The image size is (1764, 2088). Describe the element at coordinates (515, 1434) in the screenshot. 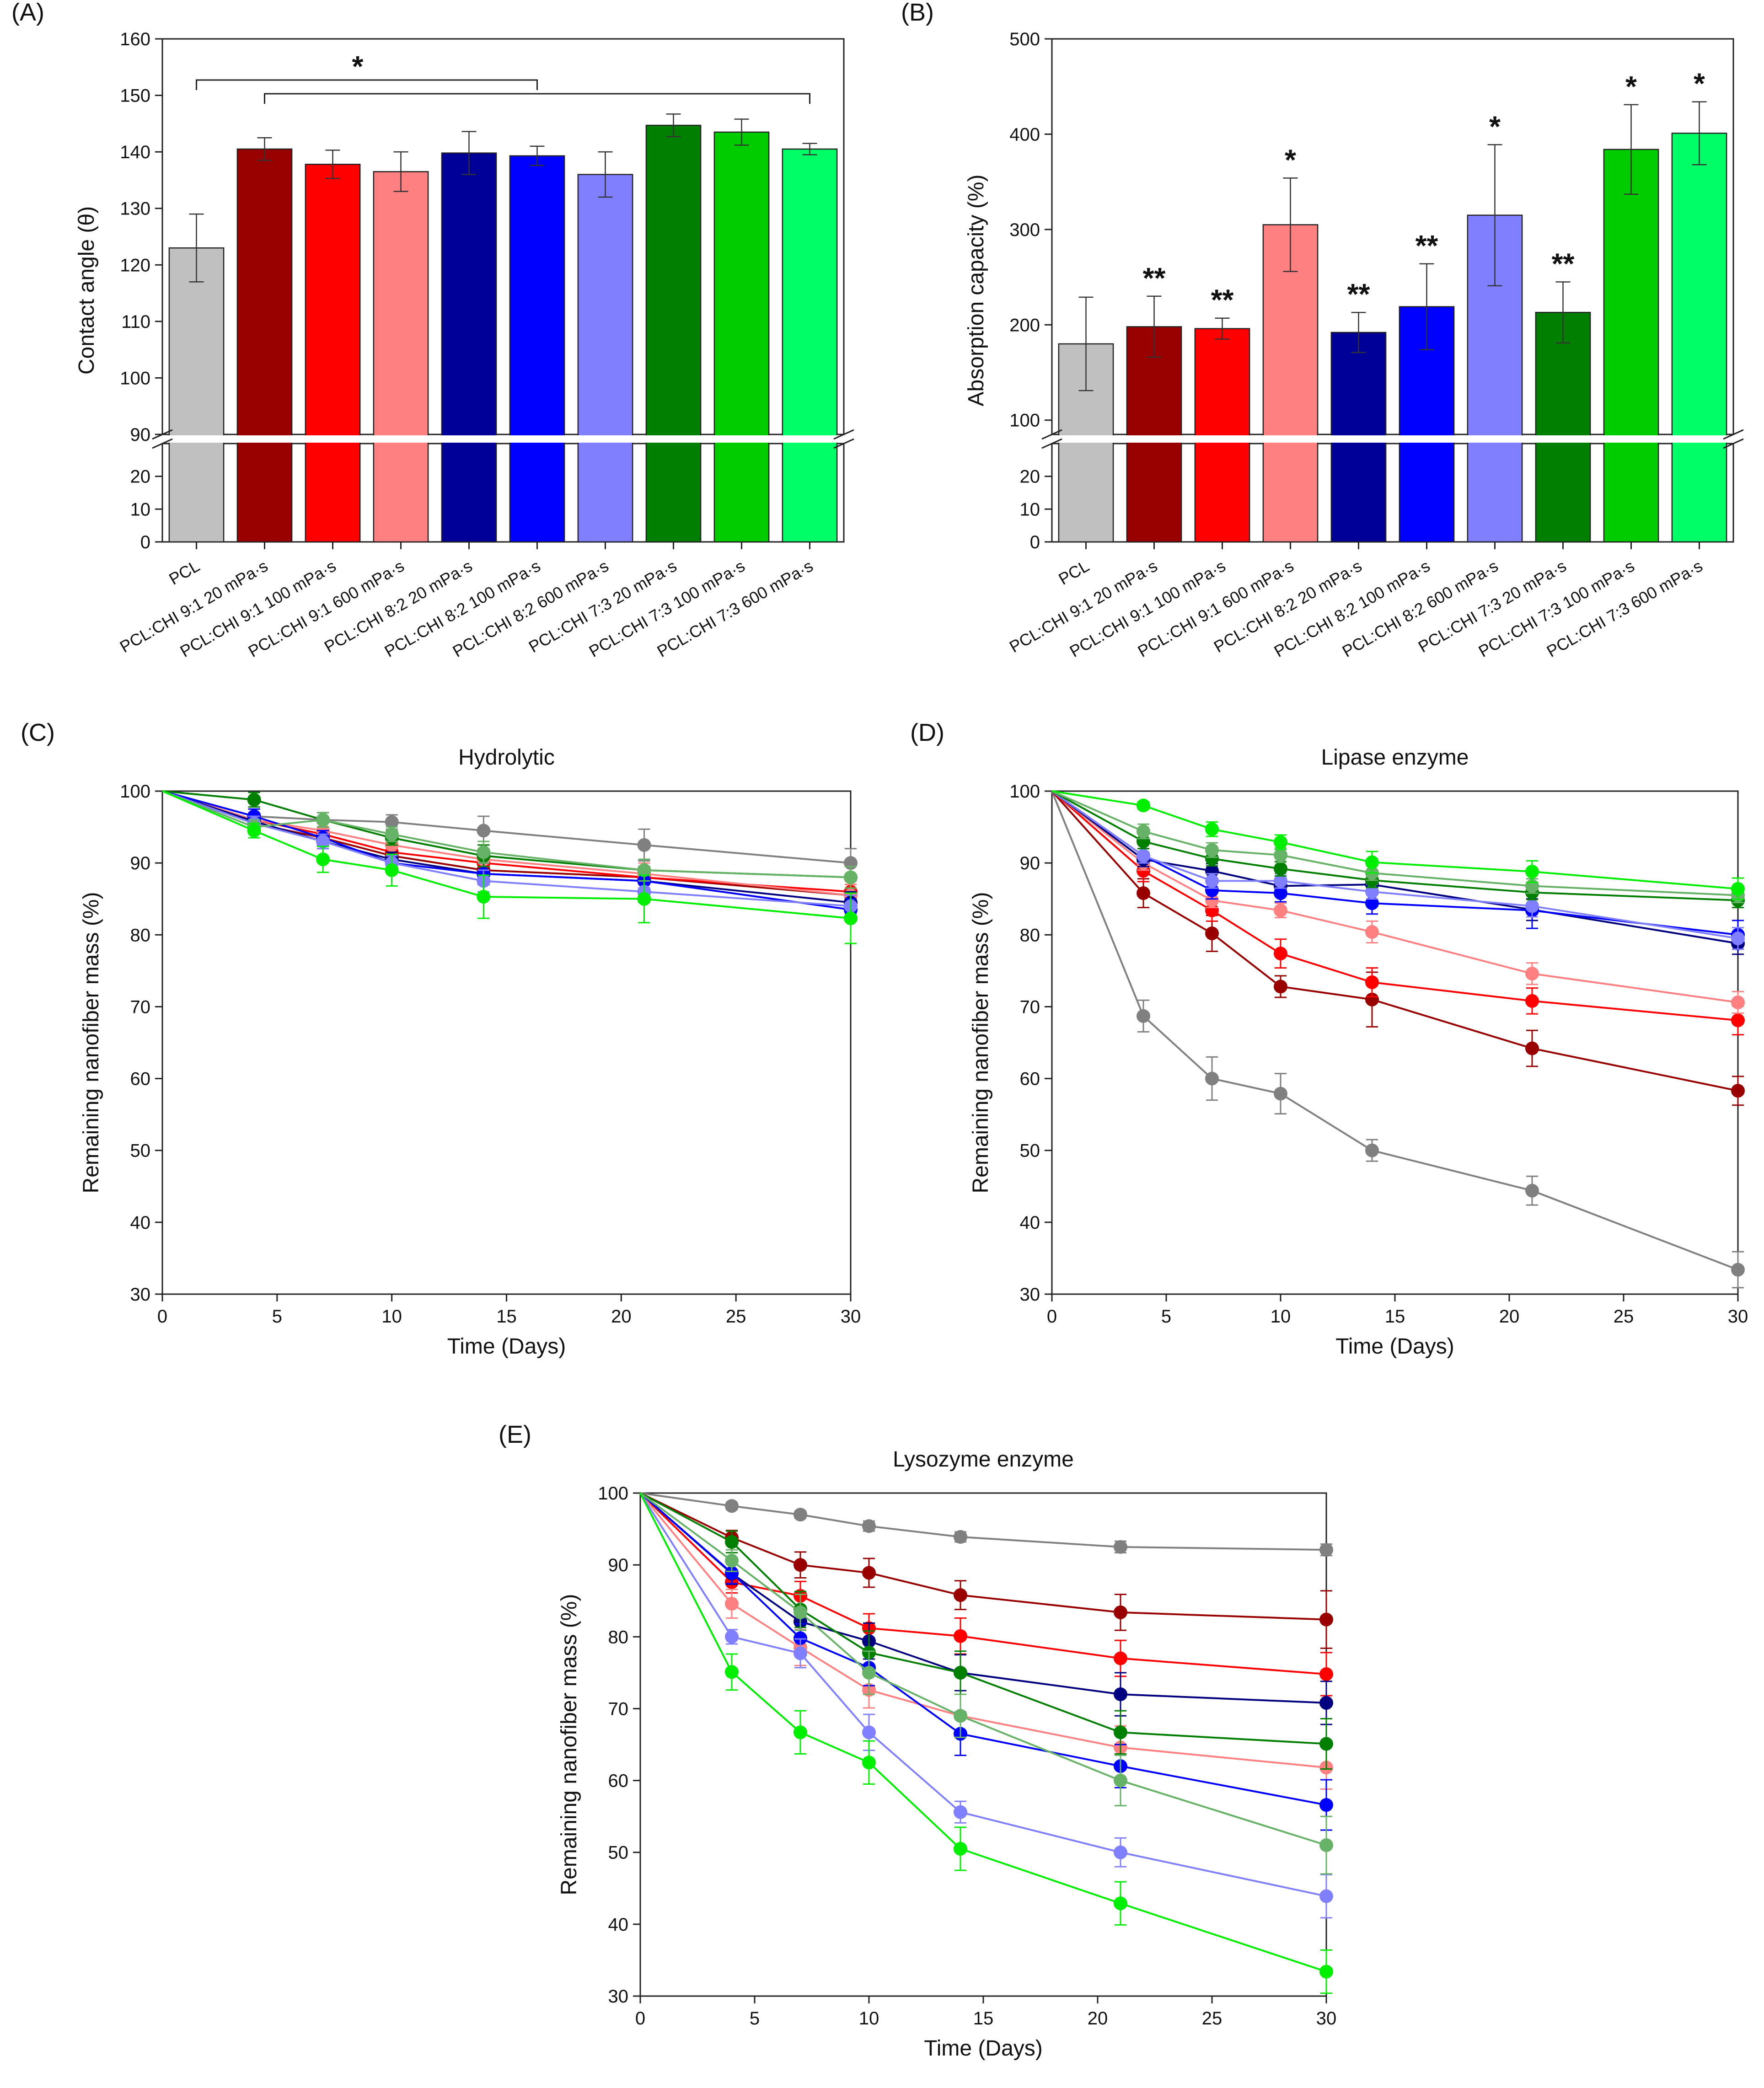

I see `panel-letter: (E)` at that location.